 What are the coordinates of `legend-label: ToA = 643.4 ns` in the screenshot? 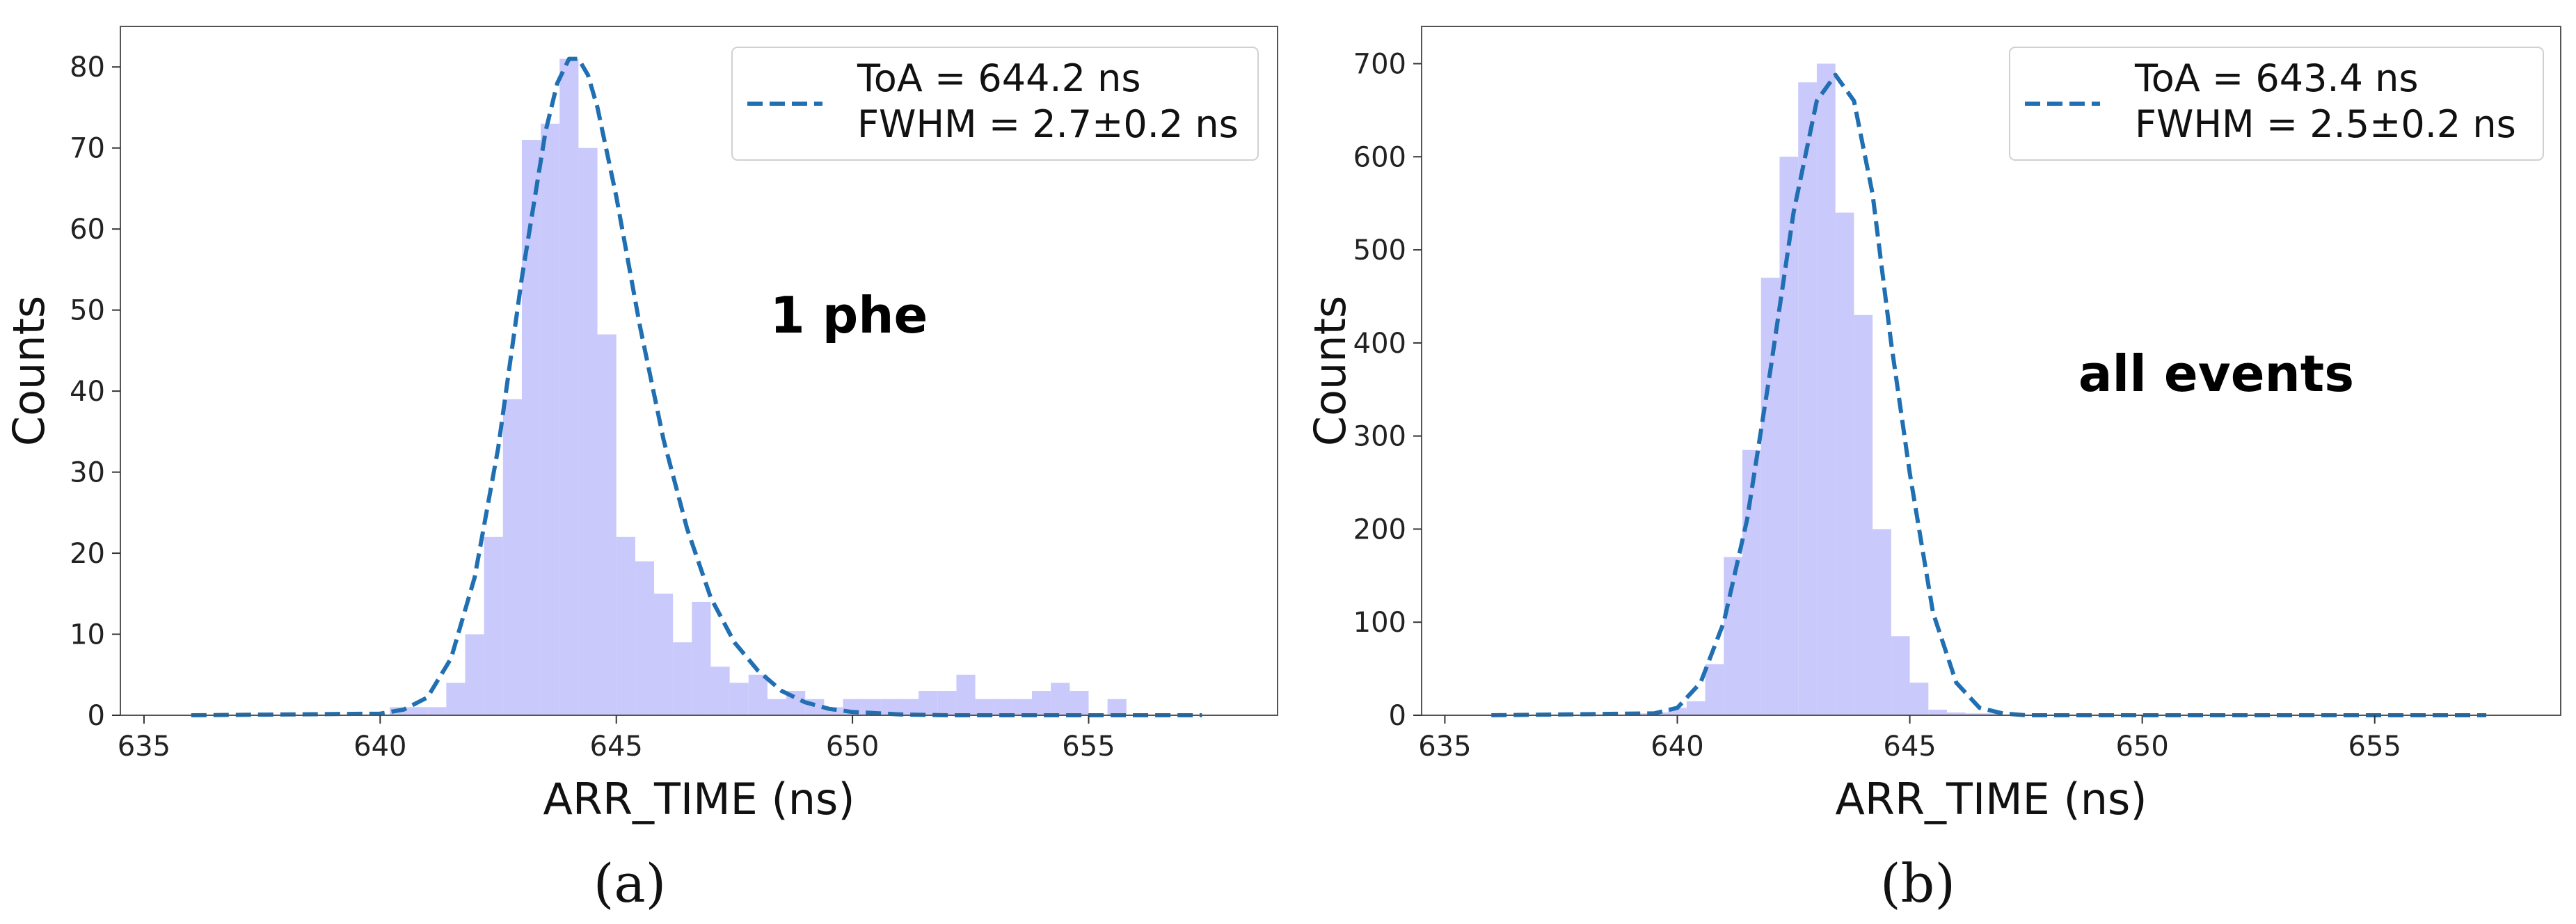 It's located at (2276, 78).